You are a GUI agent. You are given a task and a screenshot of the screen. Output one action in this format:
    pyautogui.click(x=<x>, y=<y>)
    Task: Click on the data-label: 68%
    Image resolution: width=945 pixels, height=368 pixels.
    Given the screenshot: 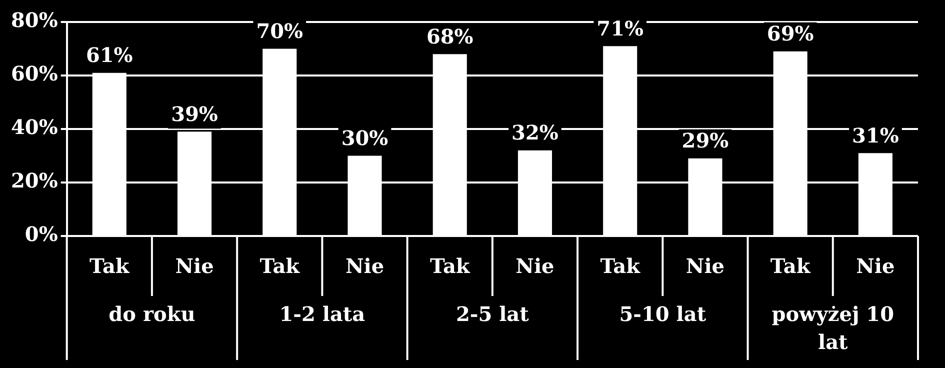 What is the action you would take?
    pyautogui.click(x=450, y=36)
    